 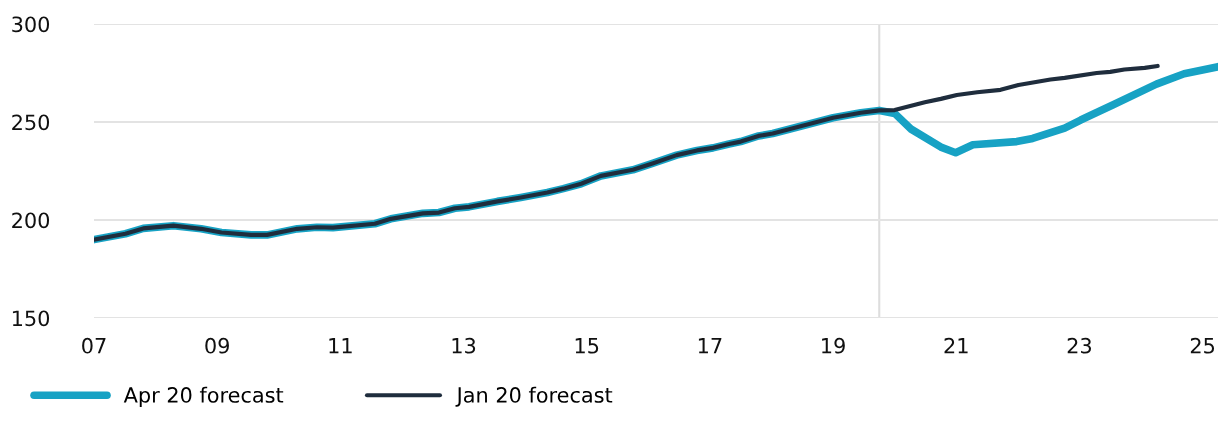 What do you see at coordinates (710, 346) in the screenshot?
I see `x-tick-label: 17` at bounding box center [710, 346].